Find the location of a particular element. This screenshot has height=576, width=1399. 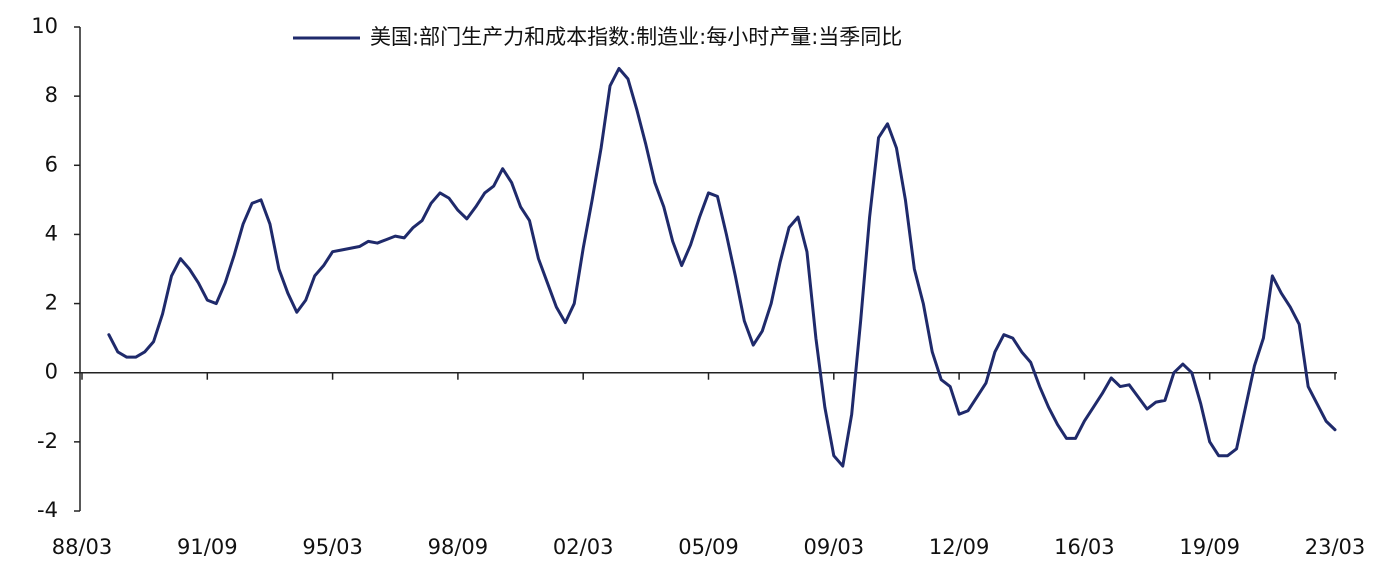

x-tick-label: 16/03 is located at coordinates (1084, 547).